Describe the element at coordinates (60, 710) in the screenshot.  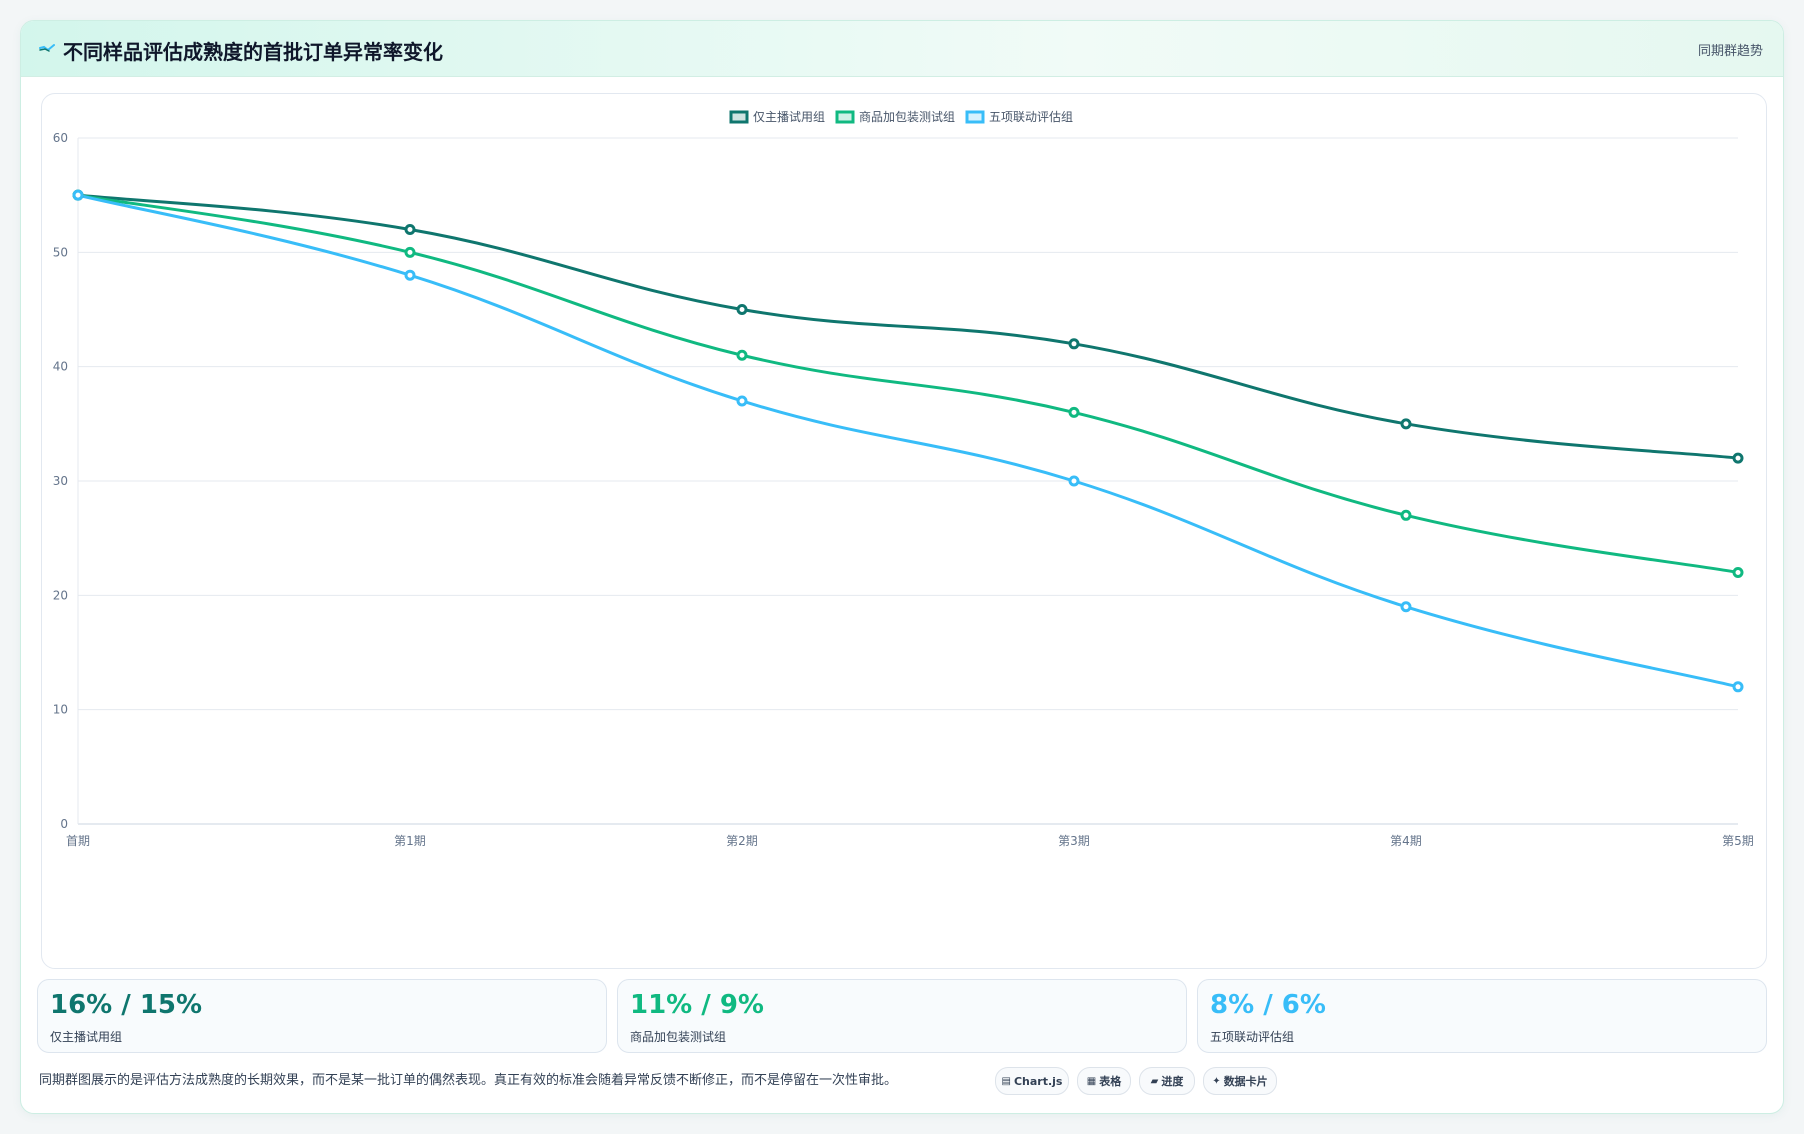
I see `y-tick-label: 10` at that location.